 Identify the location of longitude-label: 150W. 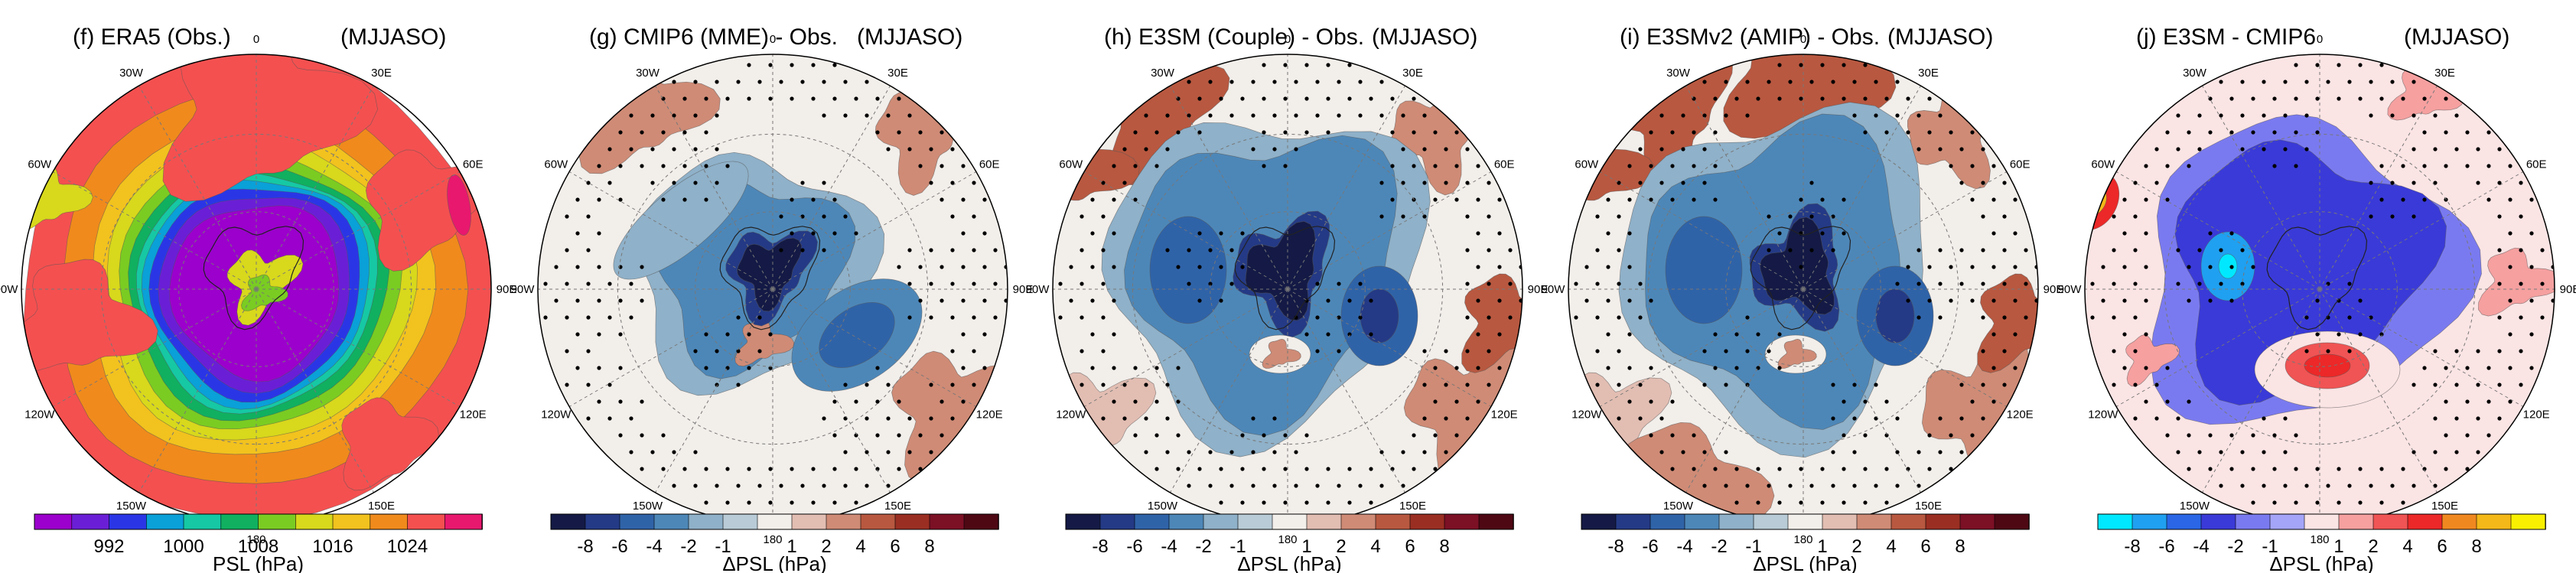
(1679, 506).